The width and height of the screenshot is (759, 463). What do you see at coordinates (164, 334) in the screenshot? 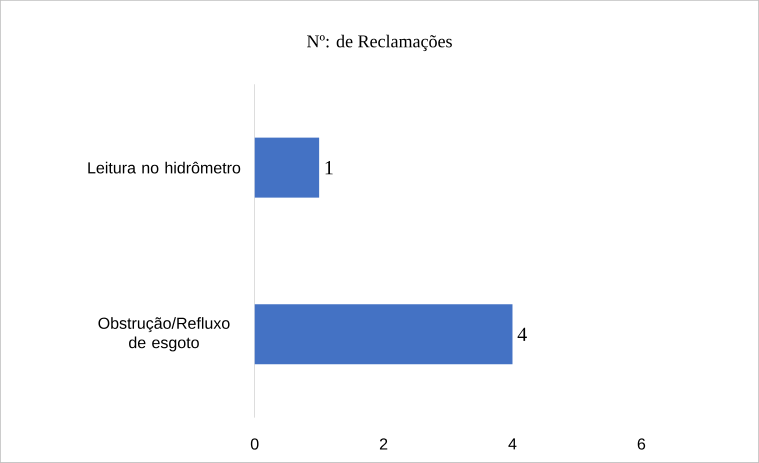
I see `y-tick-label: Obstrução/Refluxo de esgoto` at bounding box center [164, 334].